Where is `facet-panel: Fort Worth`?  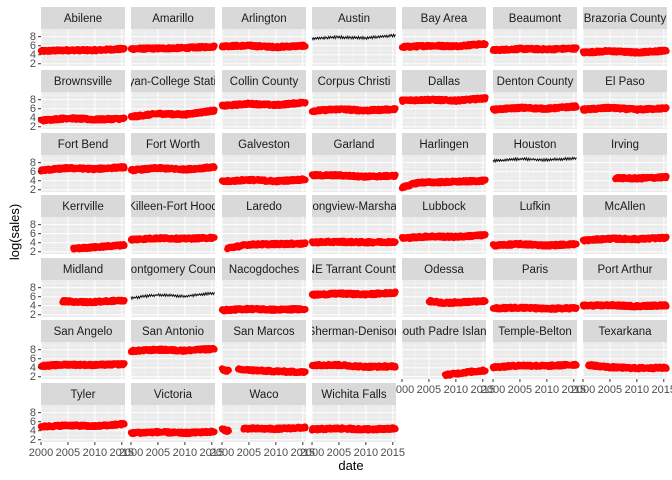
facet-panel: Fort Worth is located at coordinates (172, 162).